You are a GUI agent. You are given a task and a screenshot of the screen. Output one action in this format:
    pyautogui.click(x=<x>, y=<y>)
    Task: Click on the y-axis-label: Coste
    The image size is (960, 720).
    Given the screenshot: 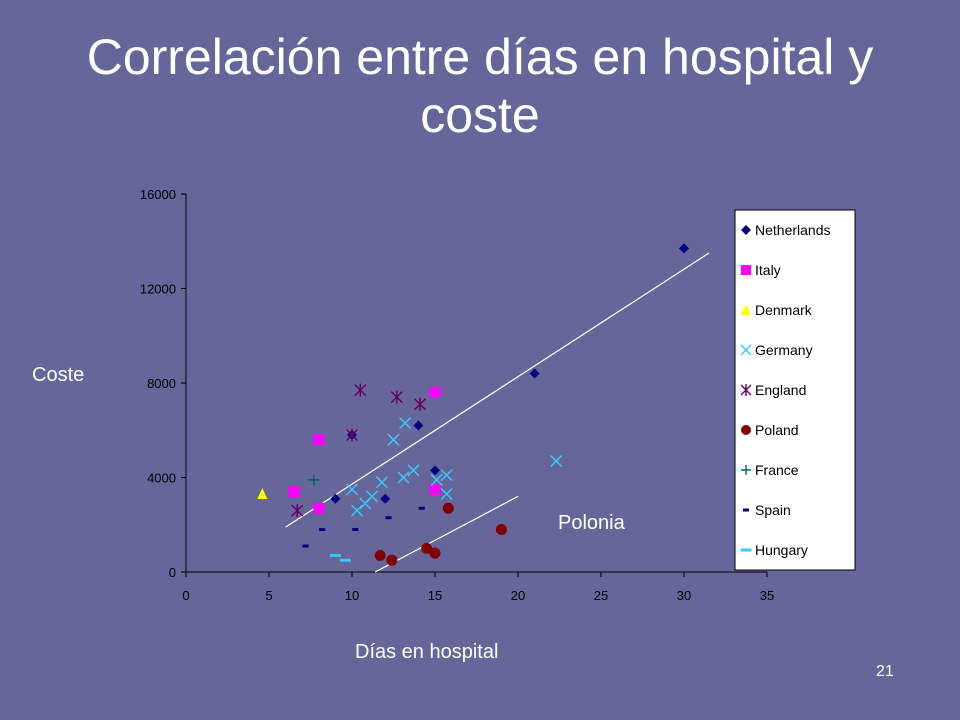 What is the action you would take?
    pyautogui.click(x=58, y=375)
    